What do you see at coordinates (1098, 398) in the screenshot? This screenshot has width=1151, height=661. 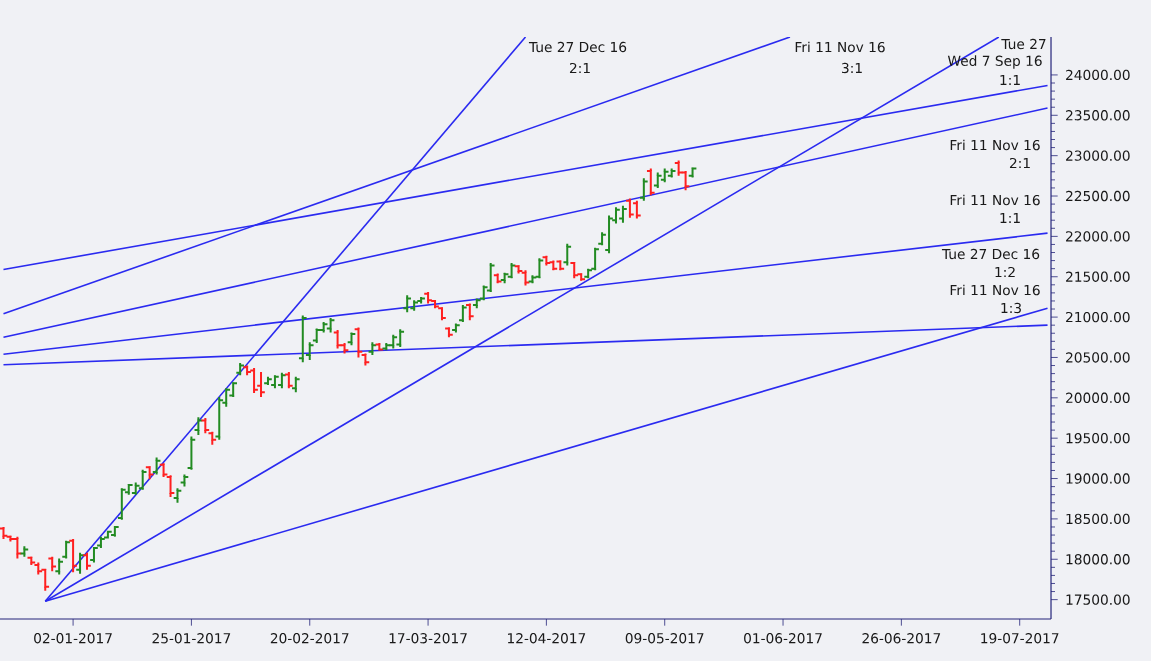 I see `y-tick-label: 20000.00` at bounding box center [1098, 398].